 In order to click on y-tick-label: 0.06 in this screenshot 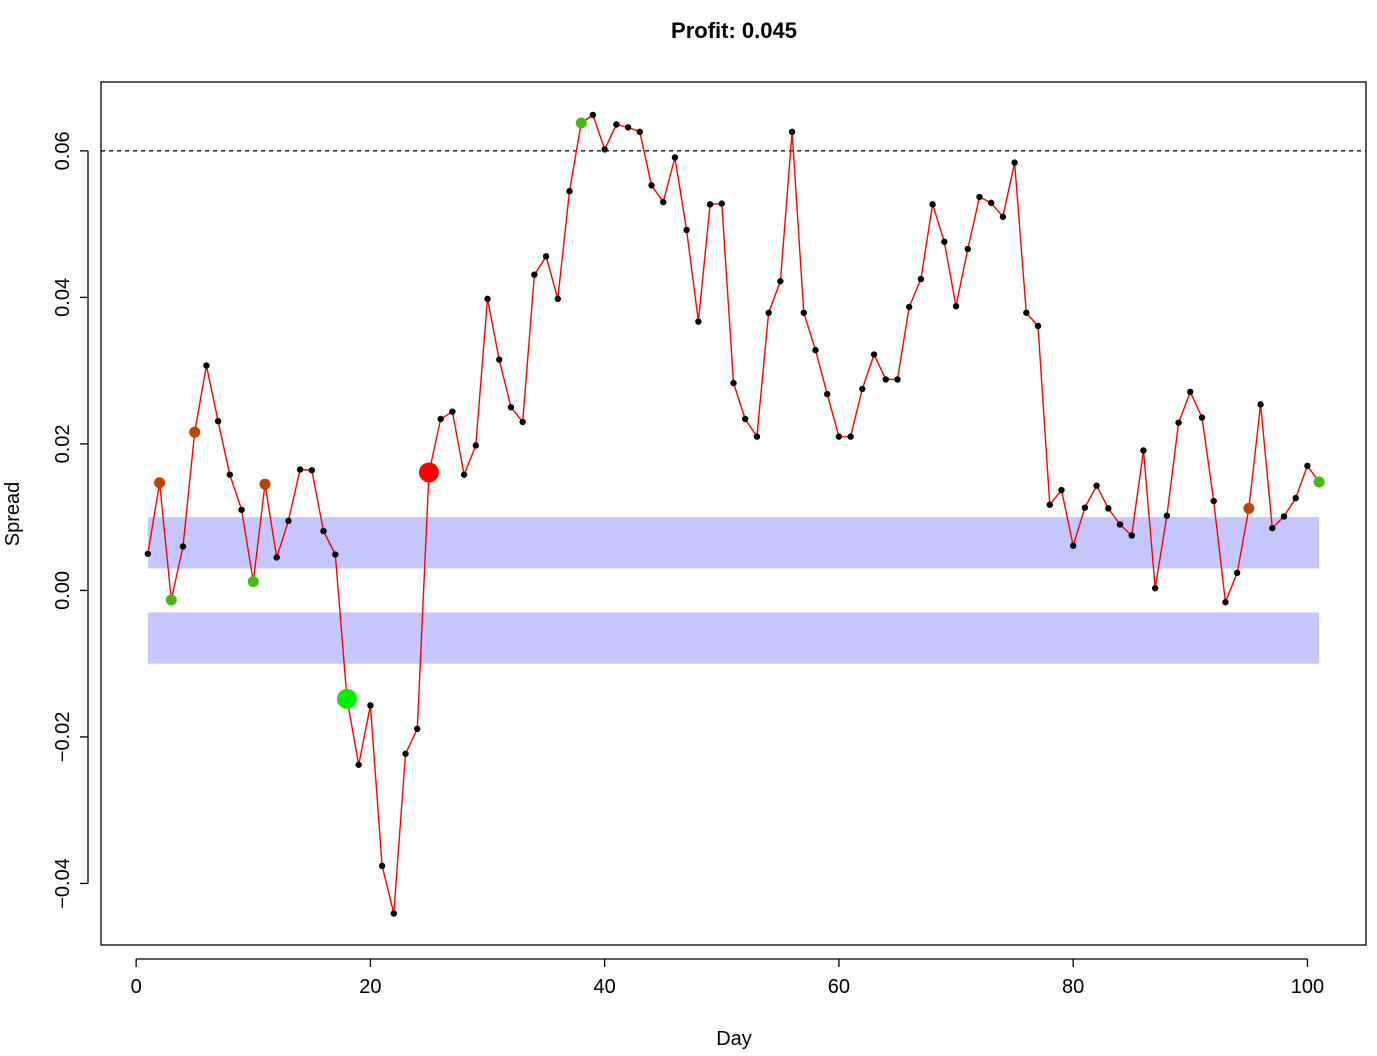, I will do `click(63, 150)`.